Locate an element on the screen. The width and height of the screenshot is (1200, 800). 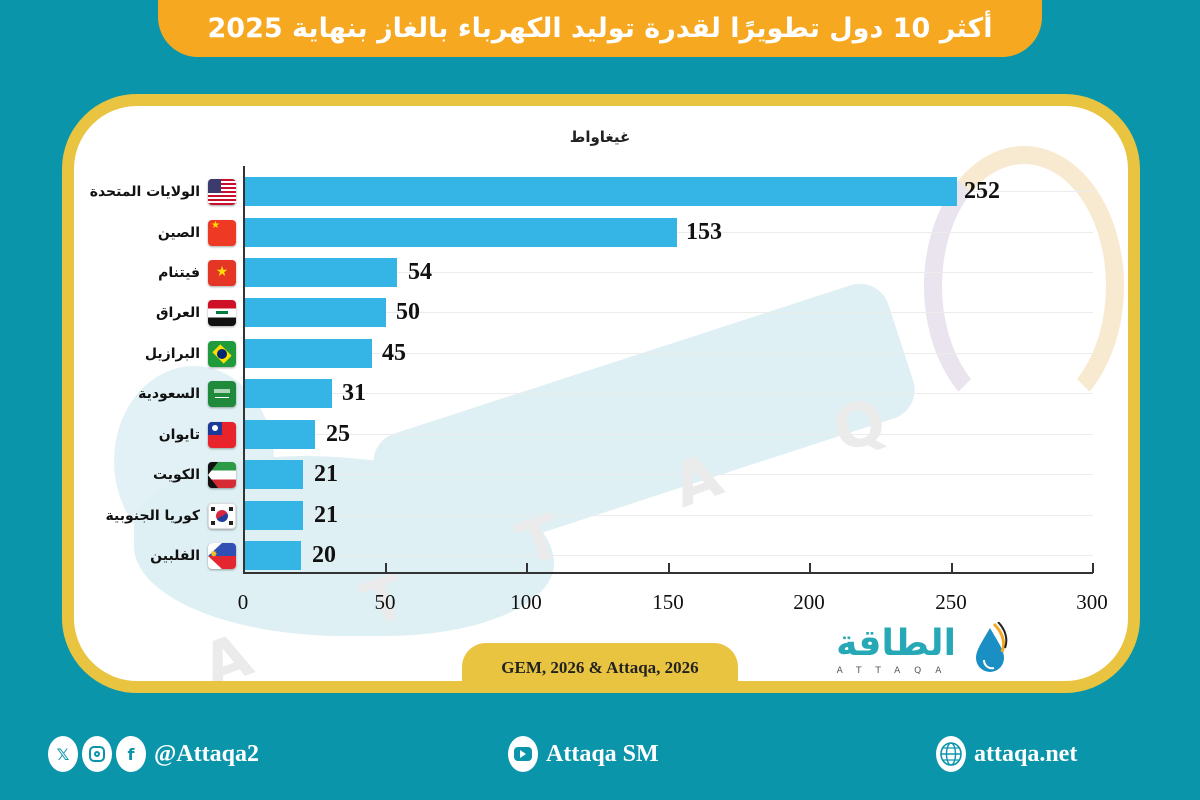
x-icon: 𝕏 is located at coordinates (63, 754).